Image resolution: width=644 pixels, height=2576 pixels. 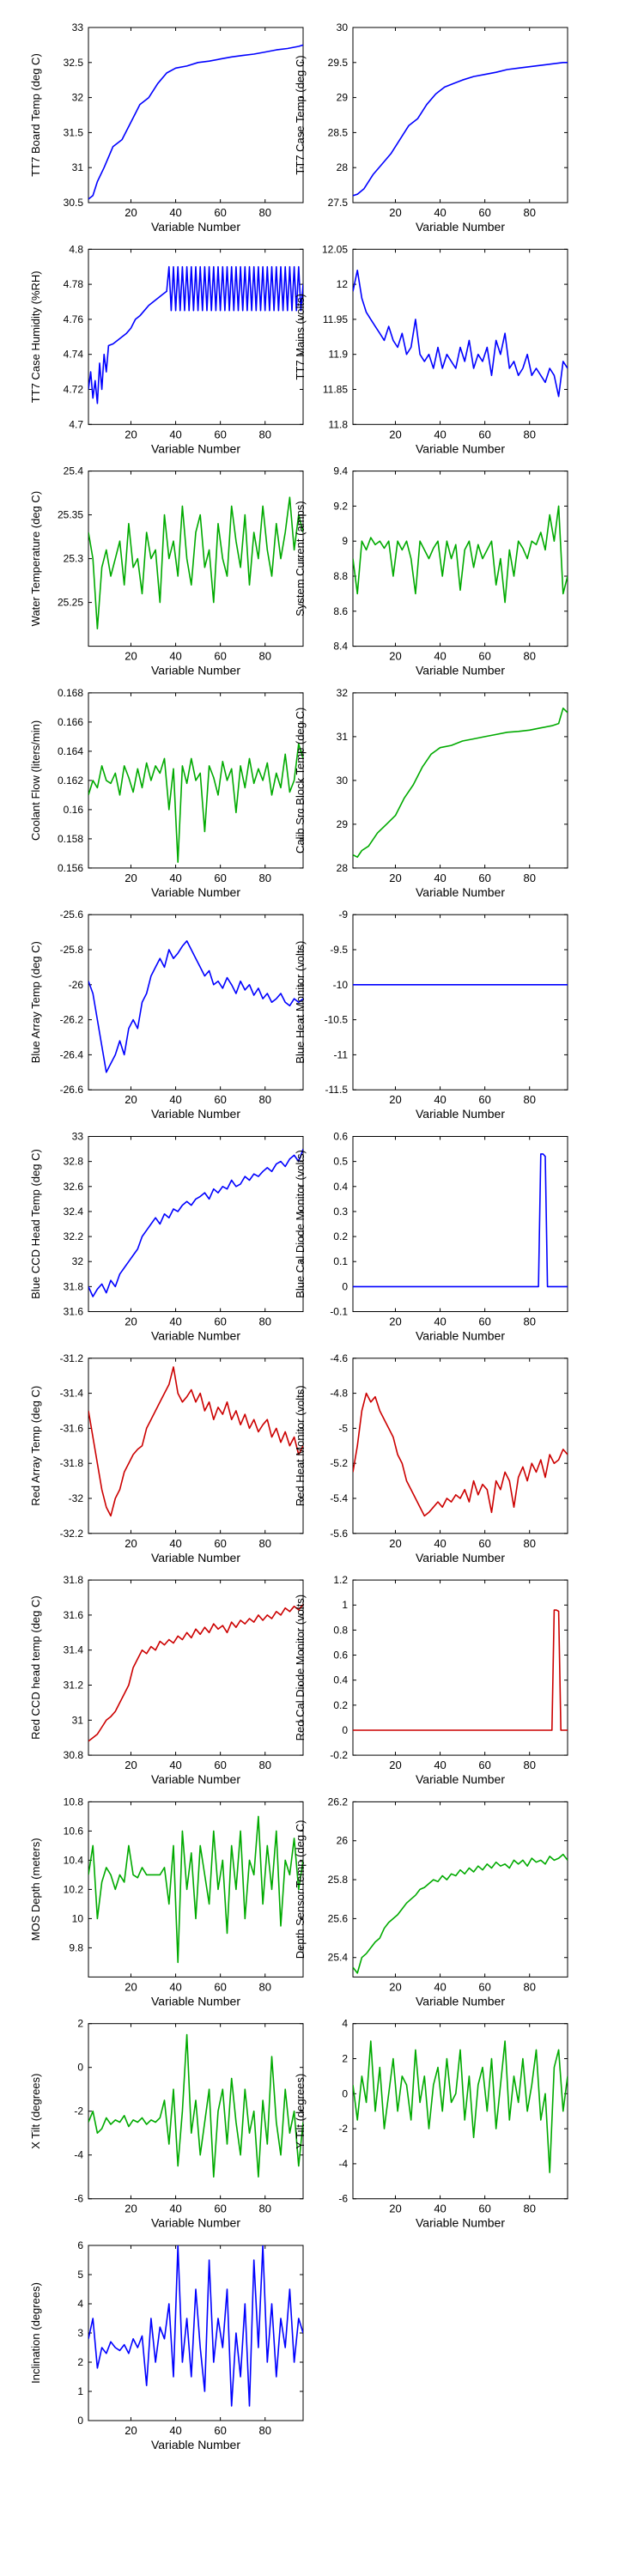 I want to click on y-tick-label: 32.5, so click(x=74, y=63).